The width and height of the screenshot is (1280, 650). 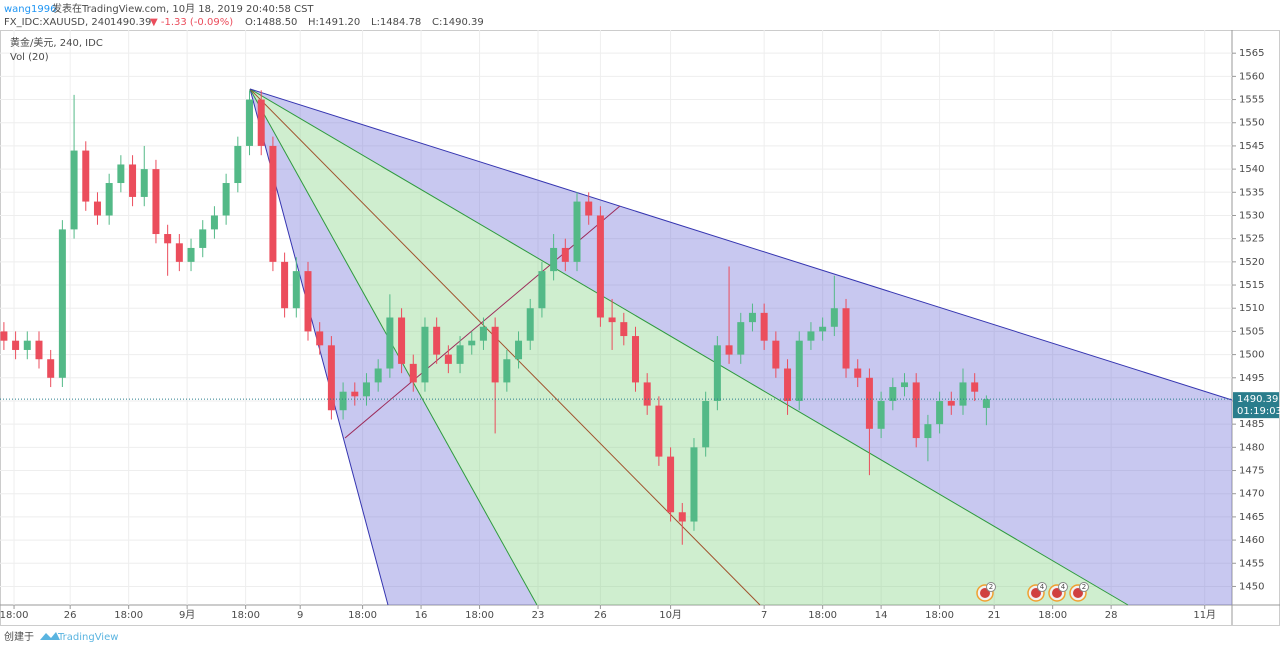 What do you see at coordinates (881, 615) in the screenshot?
I see `x-tick-label: 14` at bounding box center [881, 615].